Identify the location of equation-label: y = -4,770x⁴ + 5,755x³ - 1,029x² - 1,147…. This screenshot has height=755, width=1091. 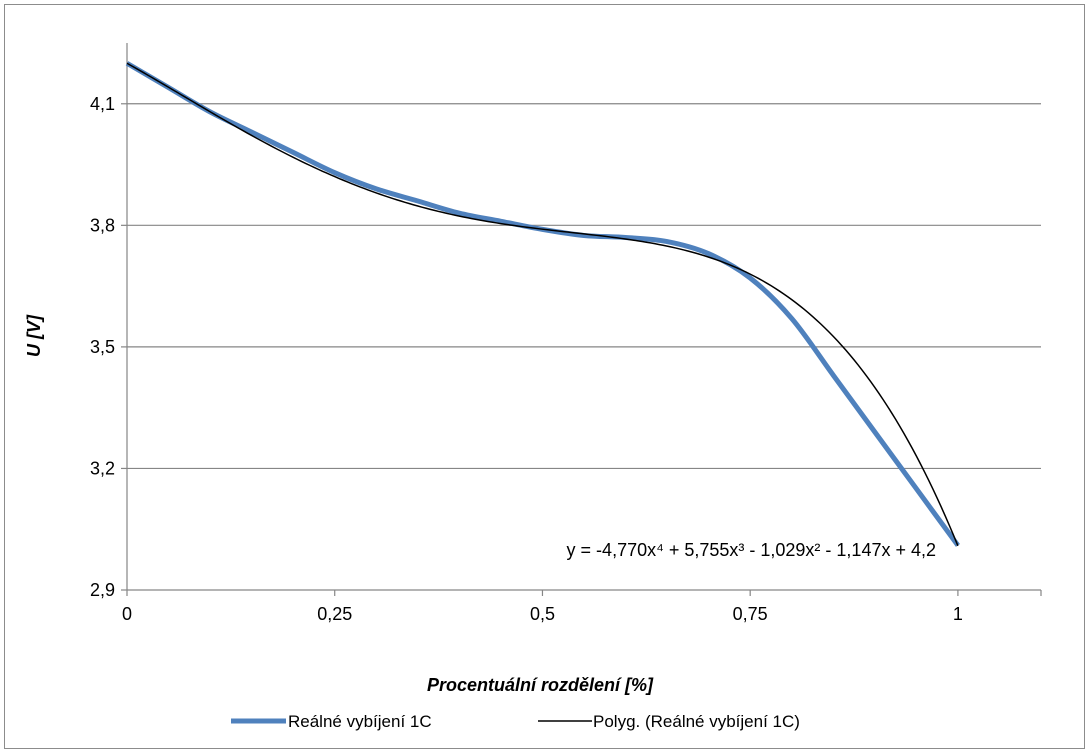
(751, 550).